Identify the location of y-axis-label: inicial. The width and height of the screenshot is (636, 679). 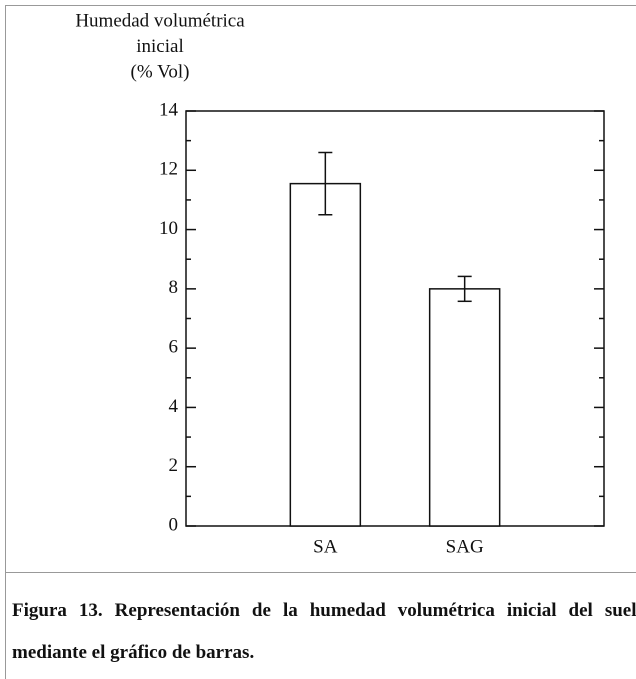
(159, 46).